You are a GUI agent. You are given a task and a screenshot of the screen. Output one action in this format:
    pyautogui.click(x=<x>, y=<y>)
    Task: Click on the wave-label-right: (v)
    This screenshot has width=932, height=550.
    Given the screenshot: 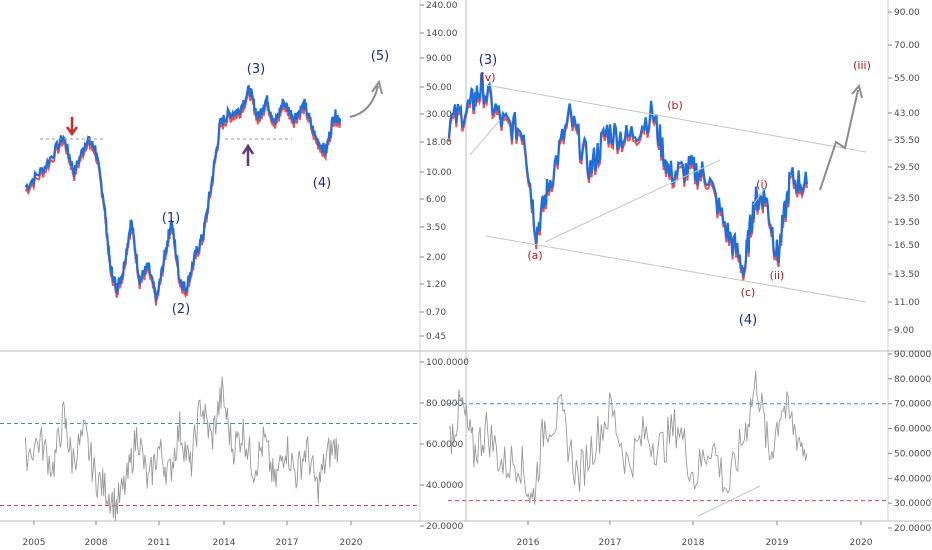 What is the action you would take?
    pyautogui.click(x=487, y=77)
    